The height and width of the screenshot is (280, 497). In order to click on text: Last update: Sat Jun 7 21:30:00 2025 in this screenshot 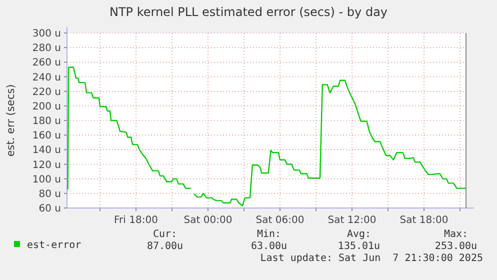, I will do `click(371, 258)`.